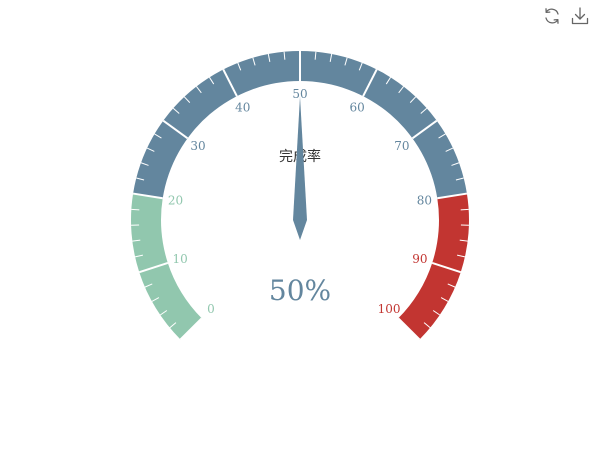 This screenshot has height=454, width=600. I want to click on gauge-tick-label: 80, so click(424, 200).